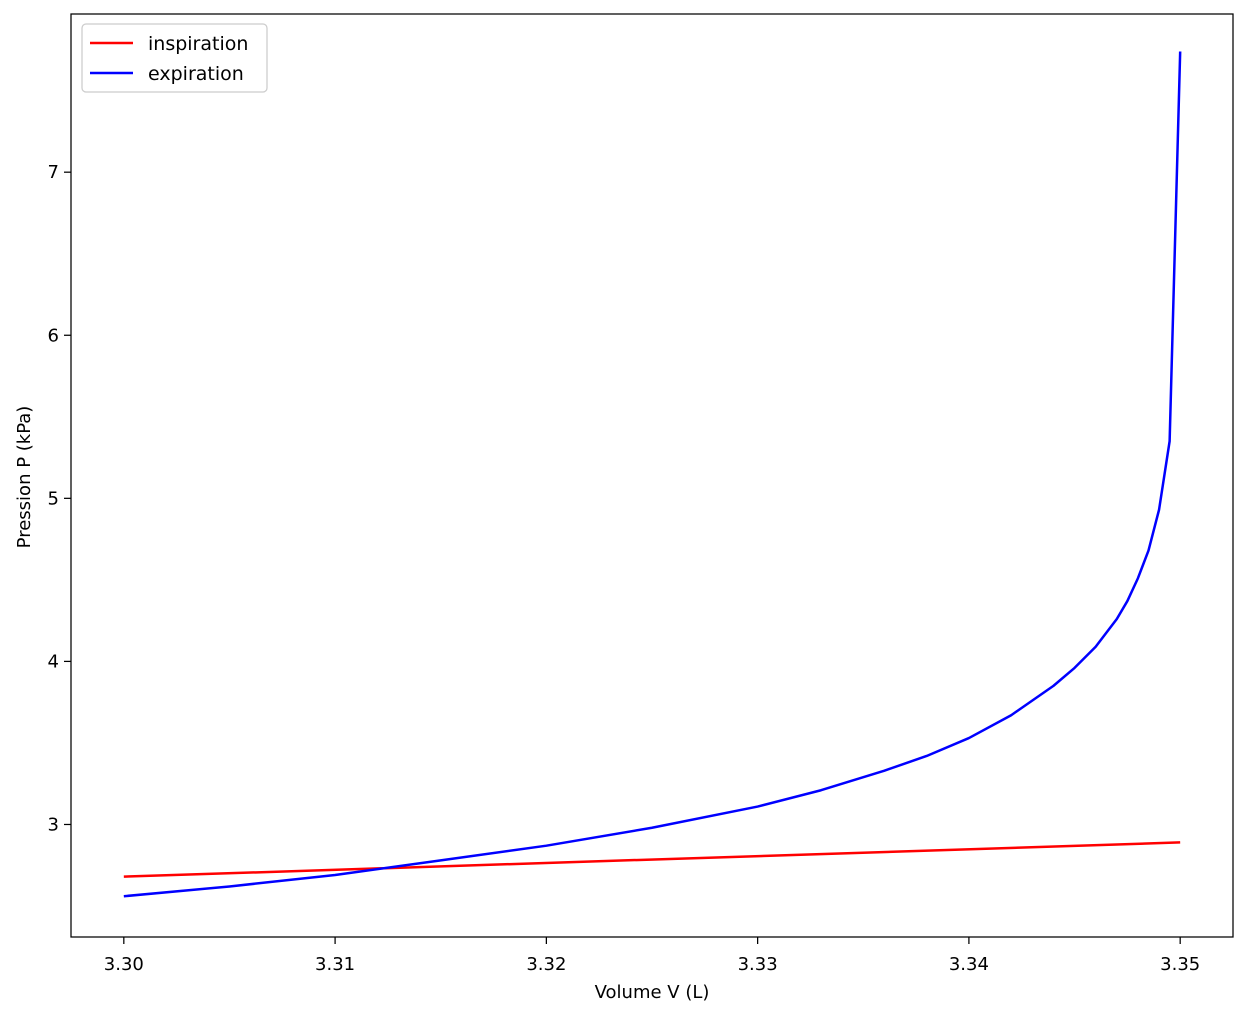 Image resolution: width=1248 pixels, height=1016 pixels. What do you see at coordinates (335, 964) in the screenshot?
I see `x-tick-label: 3.31` at bounding box center [335, 964].